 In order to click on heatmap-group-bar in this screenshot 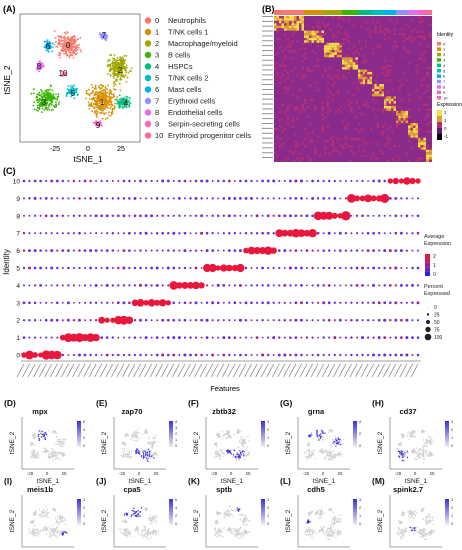, I will do `click(289, 12)`.